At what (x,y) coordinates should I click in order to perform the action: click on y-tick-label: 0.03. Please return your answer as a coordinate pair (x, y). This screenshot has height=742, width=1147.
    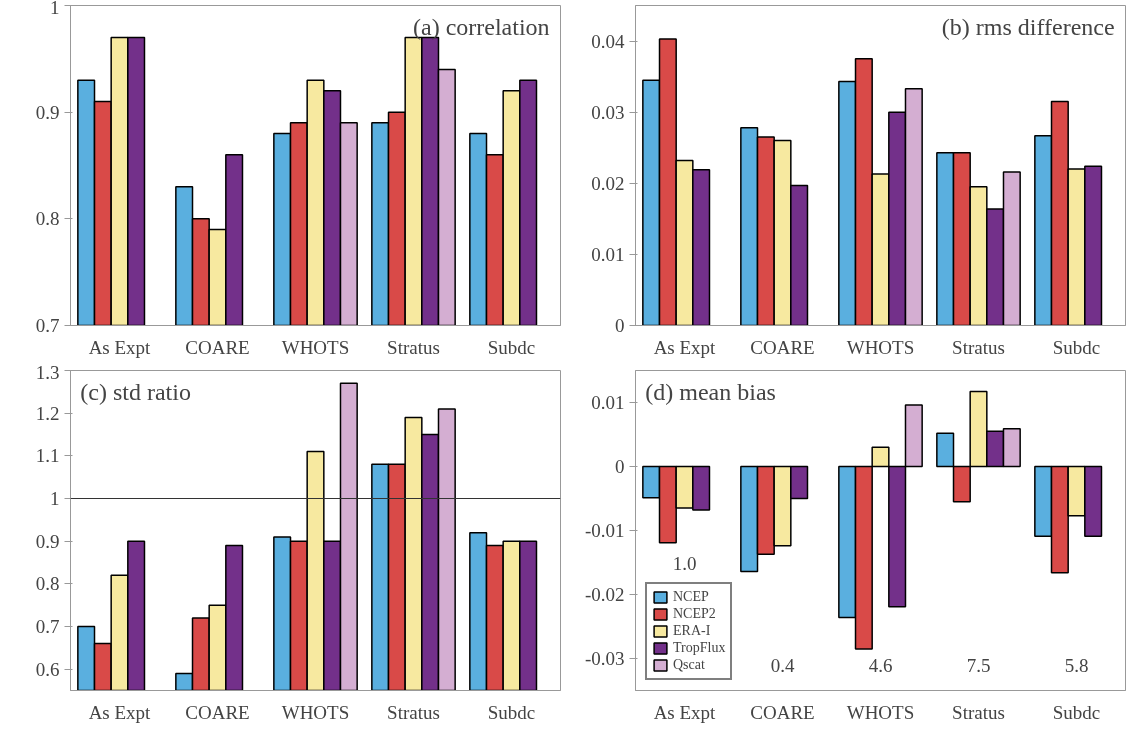
    Looking at the image, I should click on (608, 112).